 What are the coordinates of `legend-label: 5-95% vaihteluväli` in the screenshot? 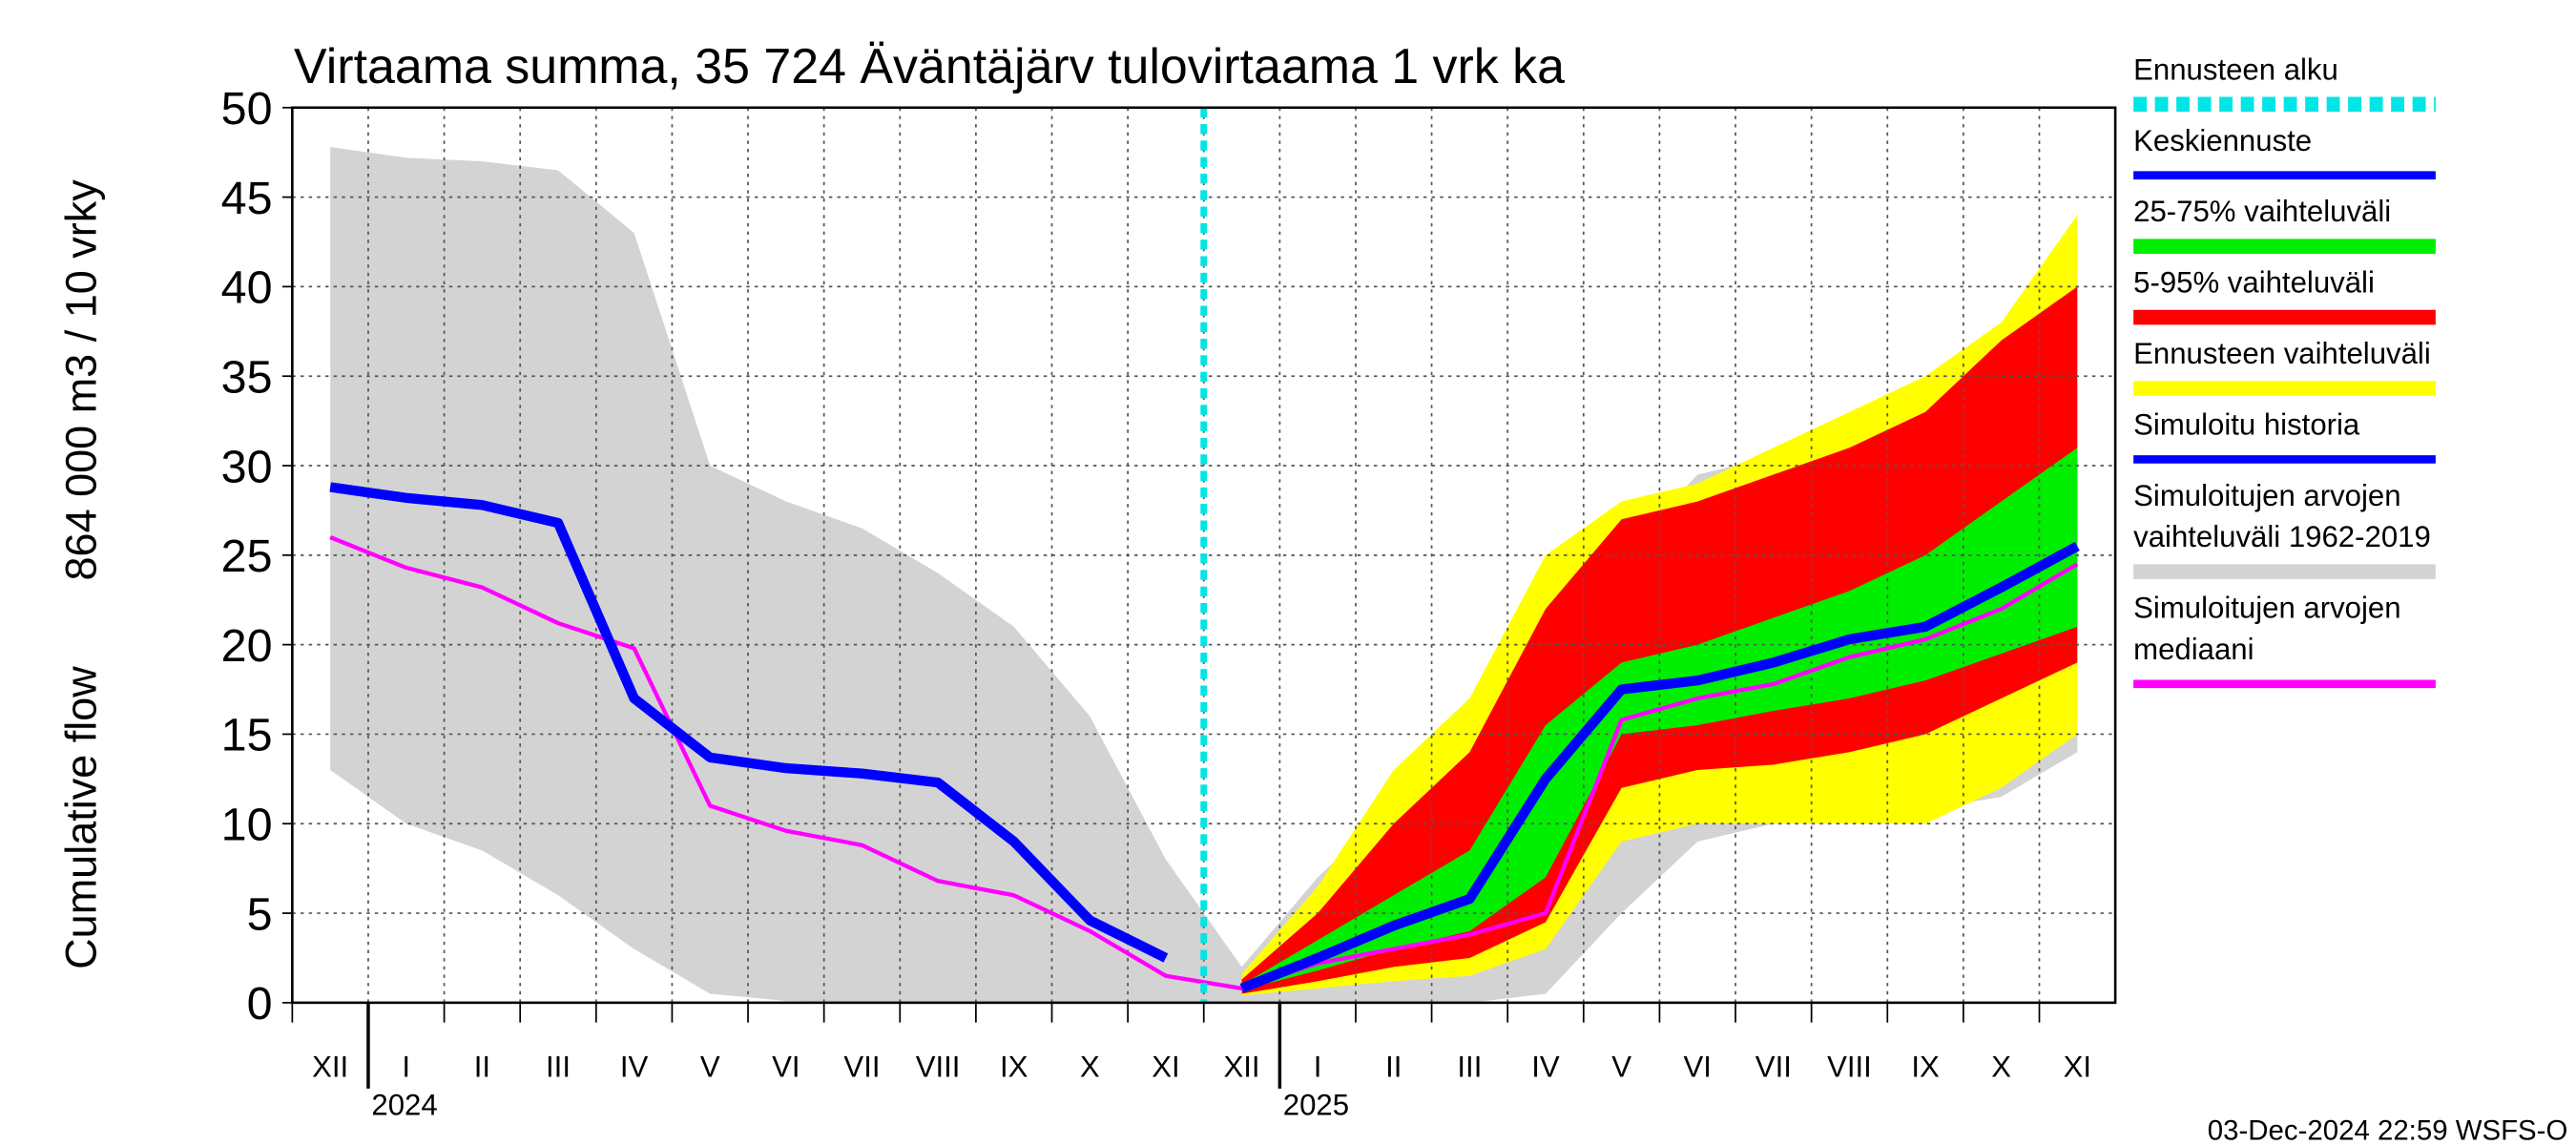 It's located at (2254, 283).